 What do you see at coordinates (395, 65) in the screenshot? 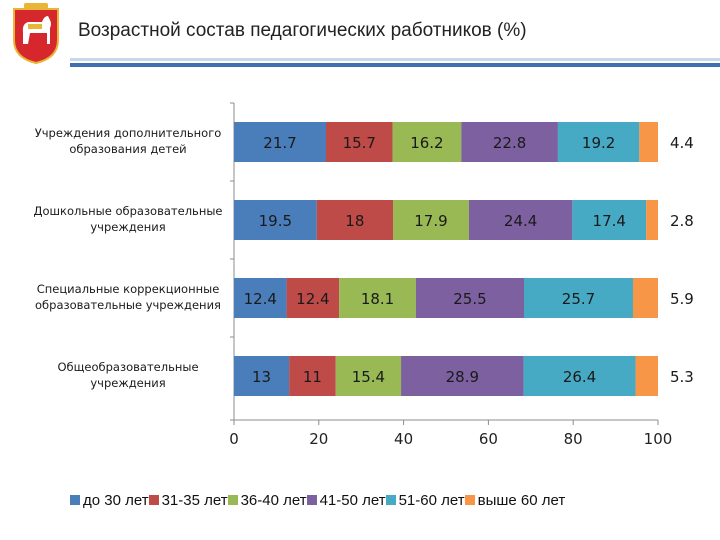
I see `header-rule-accent` at bounding box center [395, 65].